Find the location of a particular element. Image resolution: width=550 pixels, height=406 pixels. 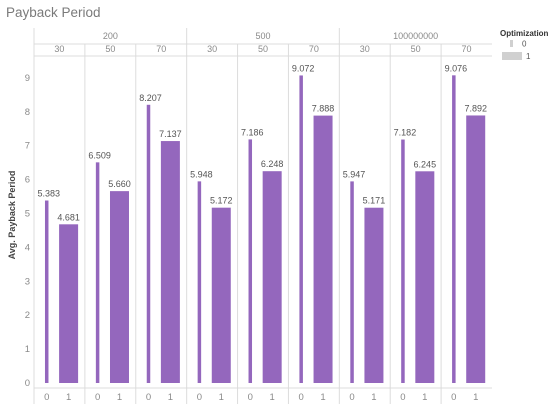

y-tick-label: 2 is located at coordinates (27, 315).